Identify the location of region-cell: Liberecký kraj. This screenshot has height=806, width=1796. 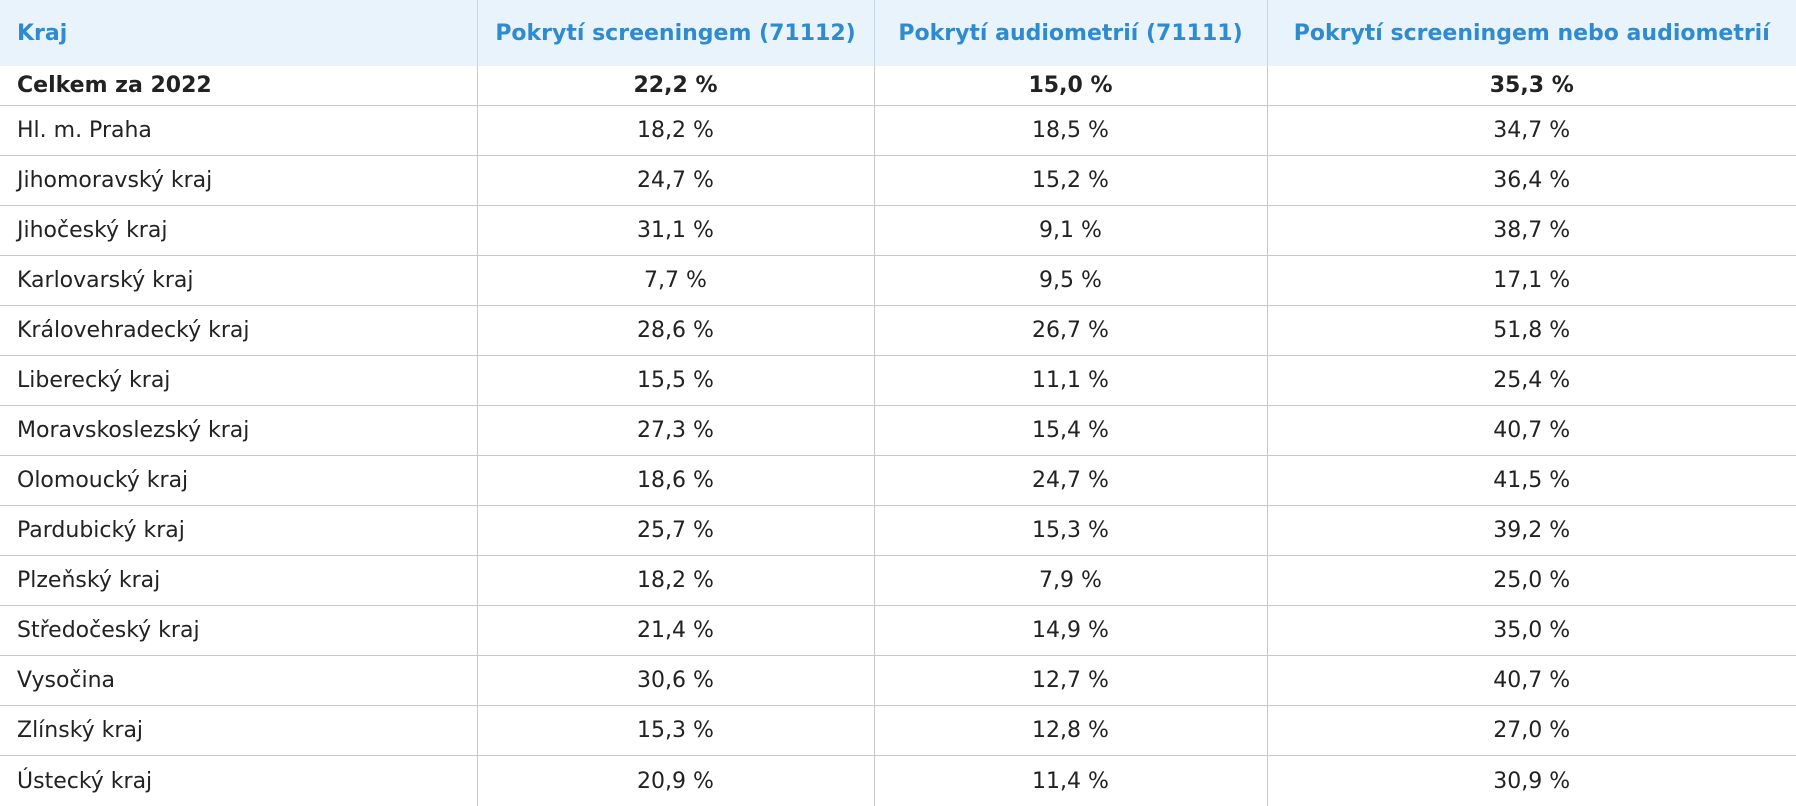
(238, 381).